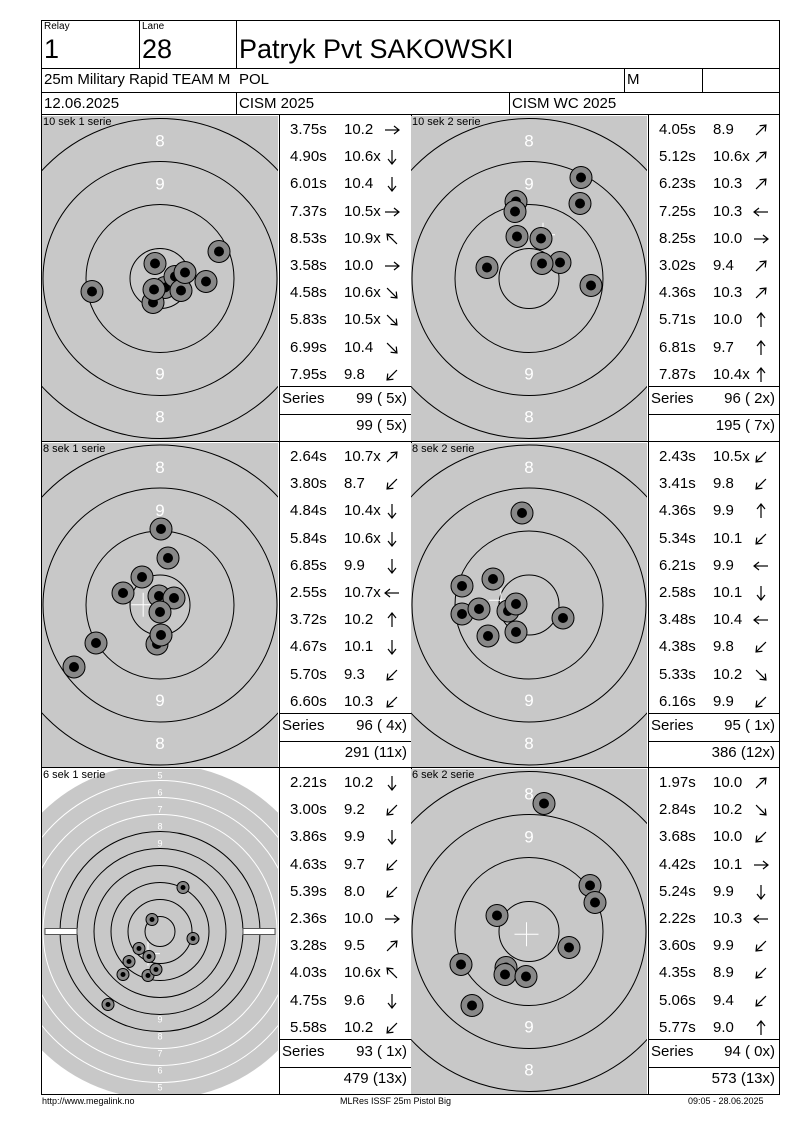 Image resolution: width=800 pixels, height=1130 pixels. What do you see at coordinates (677, 810) in the screenshot?
I see `shot-time: 2.84s` at bounding box center [677, 810].